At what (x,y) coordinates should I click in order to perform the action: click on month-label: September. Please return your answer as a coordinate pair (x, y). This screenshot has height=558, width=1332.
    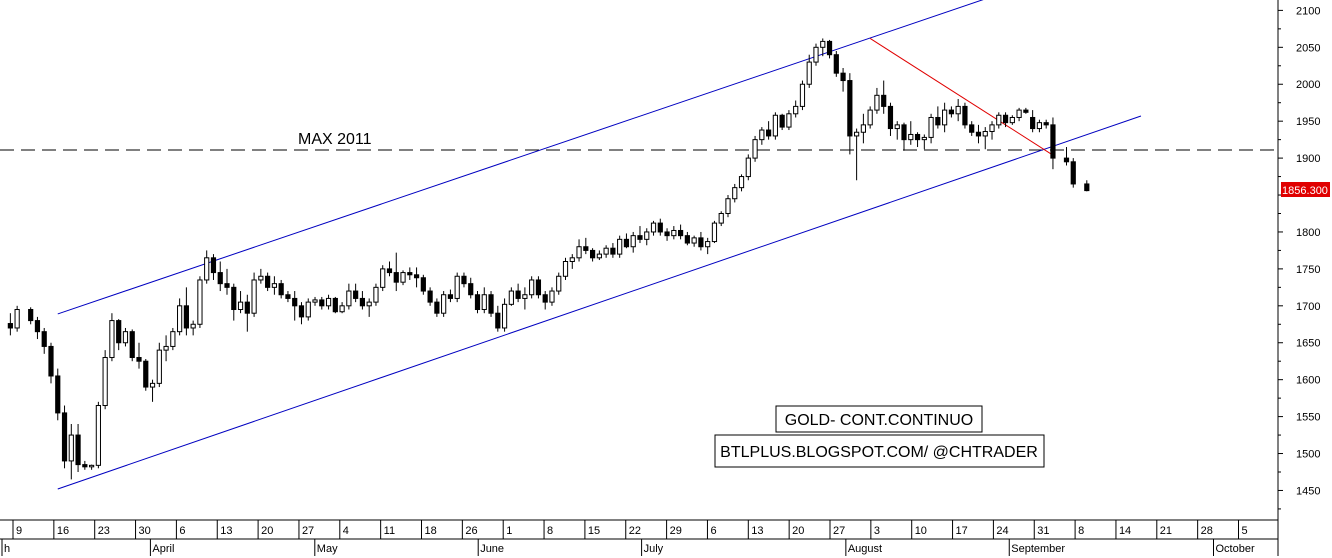
    Looking at the image, I should click on (1038, 549).